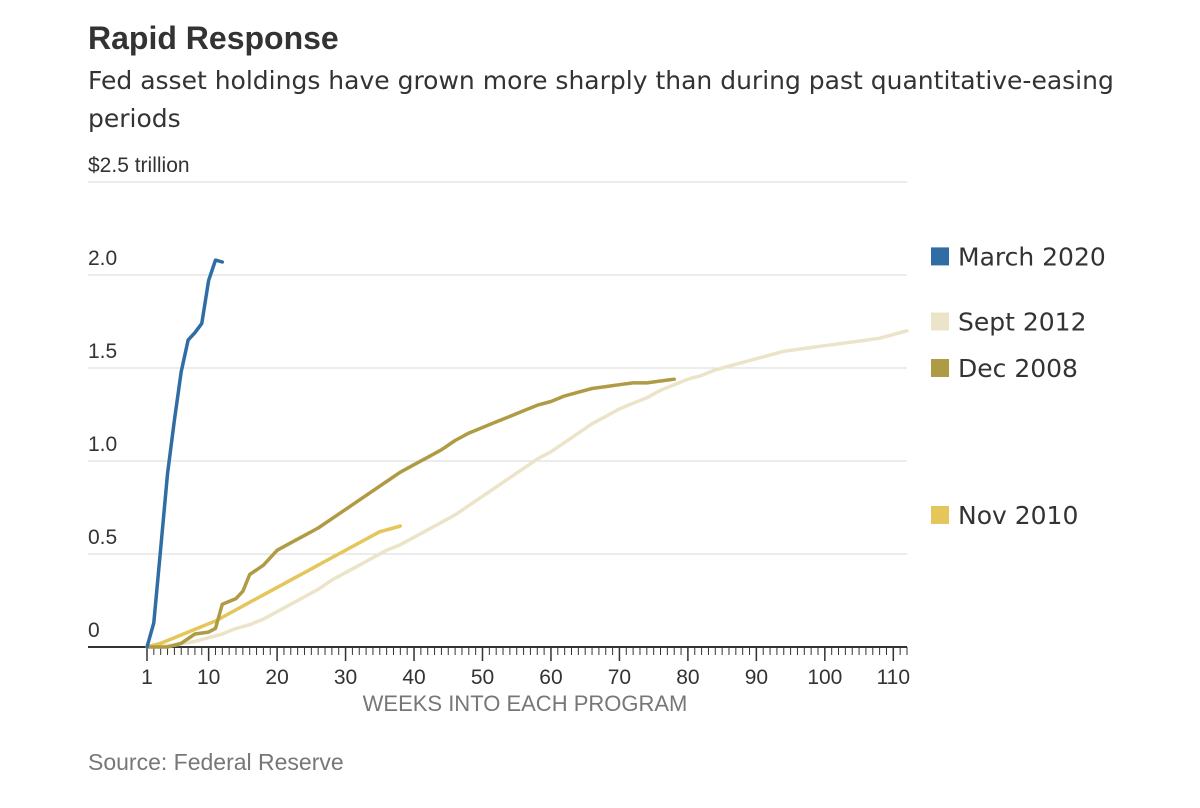  What do you see at coordinates (345, 677) in the screenshot?
I see `x-tick-label: 30` at bounding box center [345, 677].